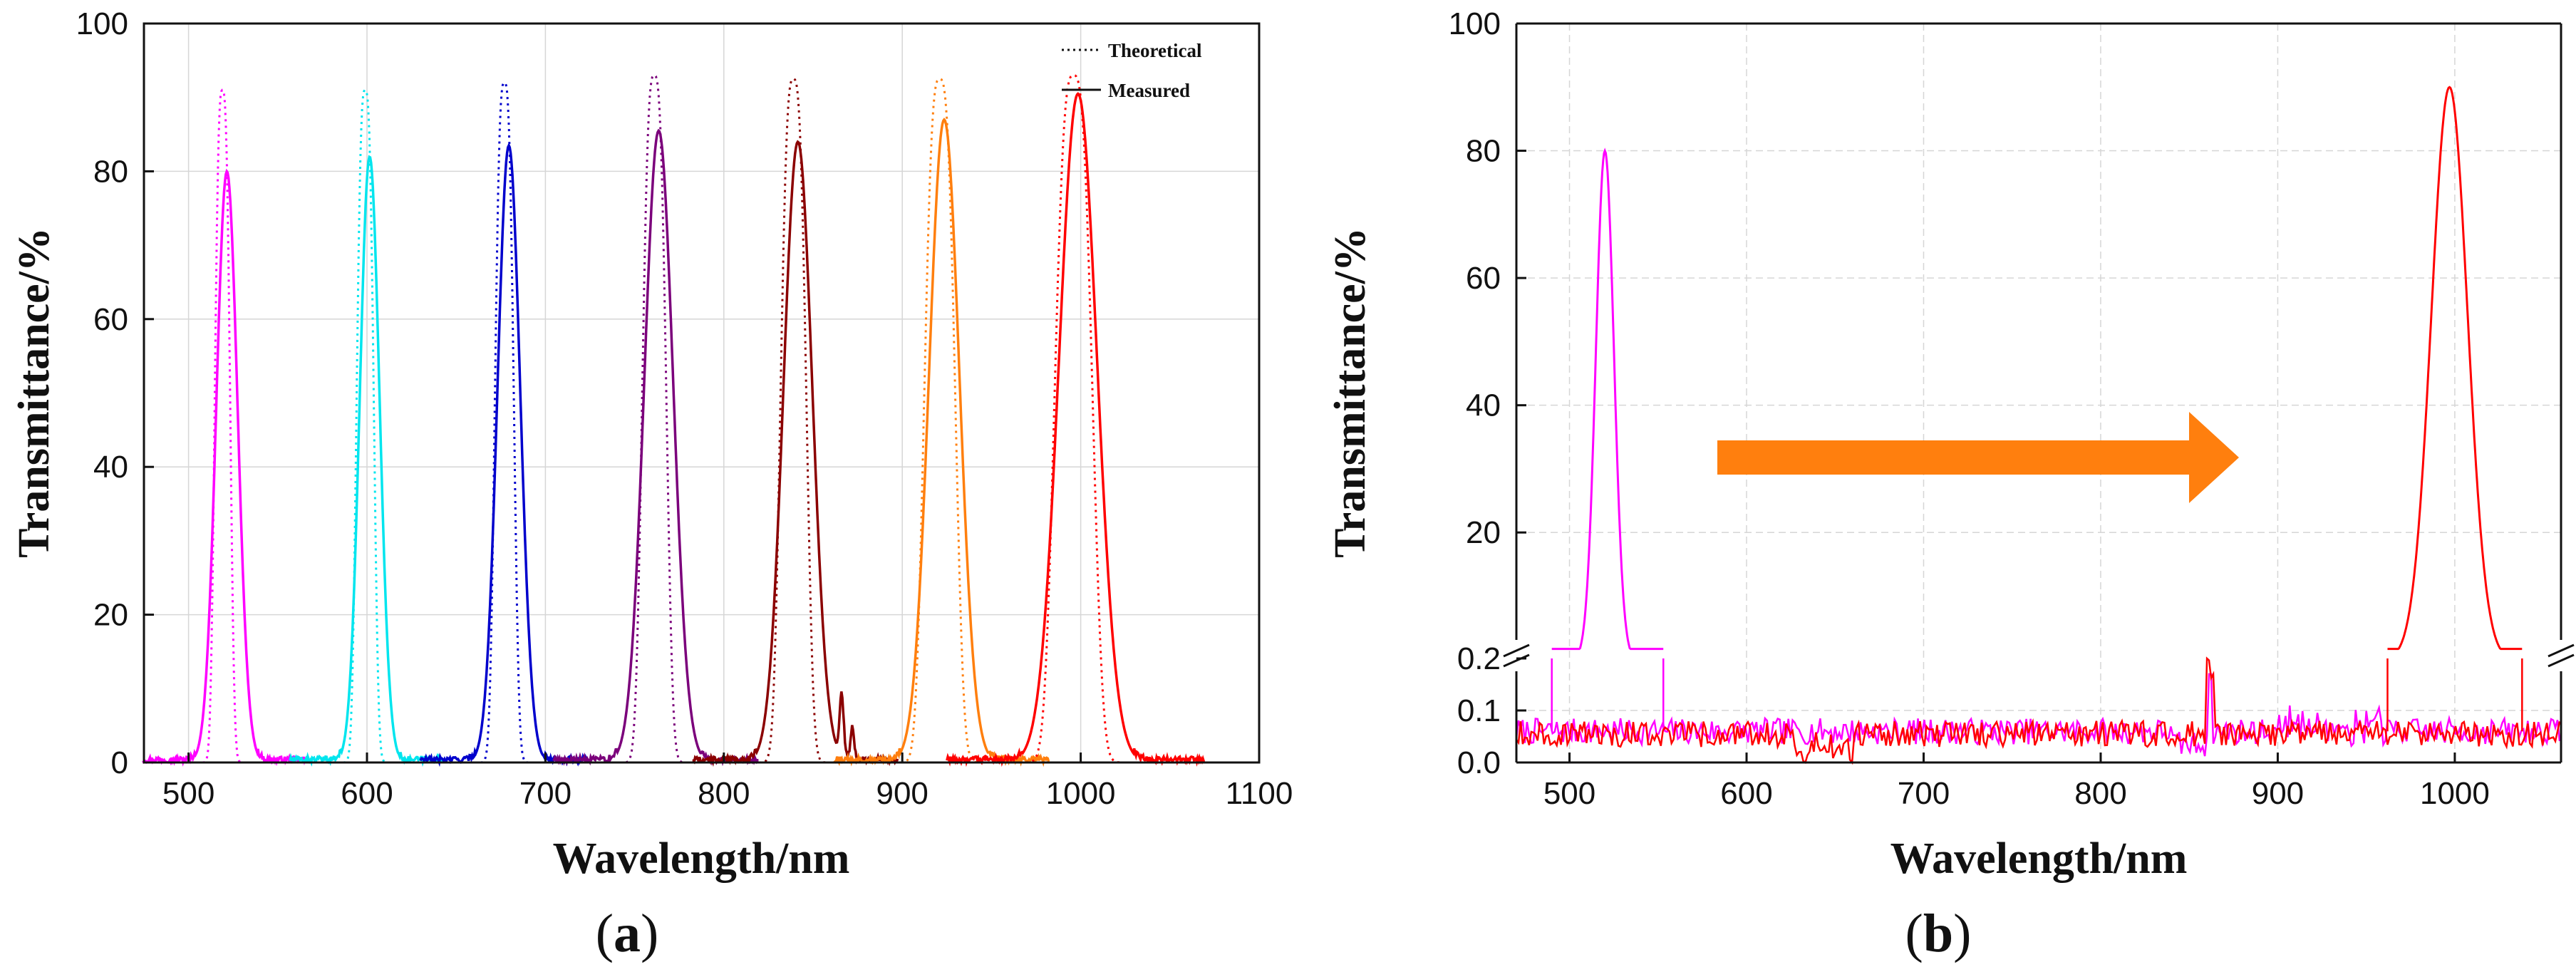 This screenshot has width=2576, height=967. I want to click on panel-b-xtick-label-900: 900, so click(2278, 794).